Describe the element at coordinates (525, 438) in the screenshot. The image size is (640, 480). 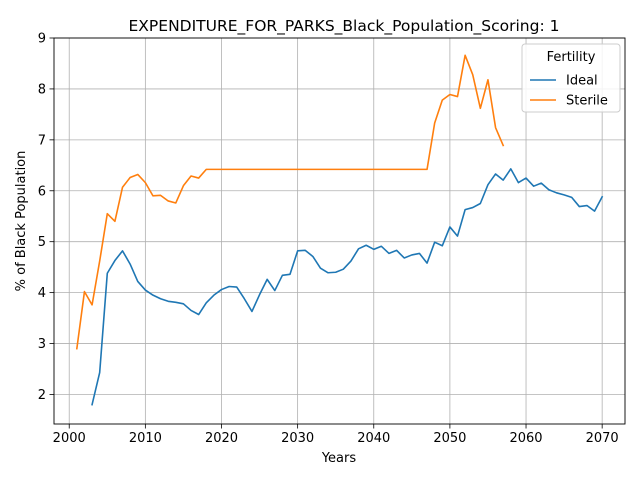
I see `x-tick-label: 2060` at that location.